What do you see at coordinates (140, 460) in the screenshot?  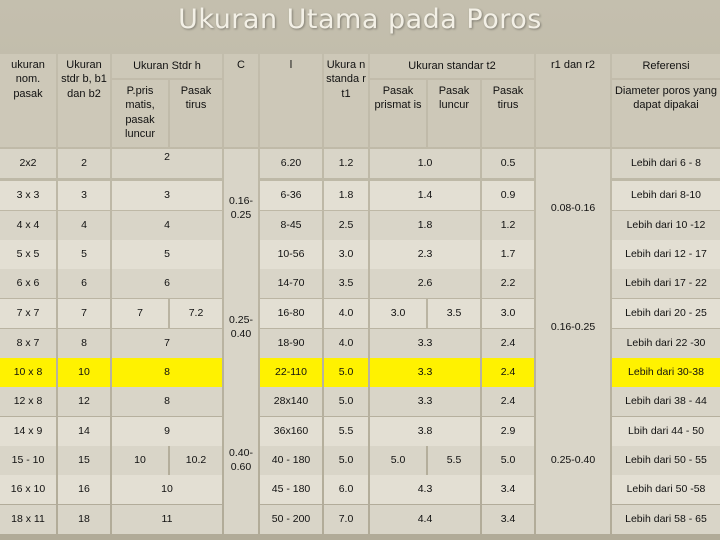 I see `cell-h-prismatis: 10` at bounding box center [140, 460].